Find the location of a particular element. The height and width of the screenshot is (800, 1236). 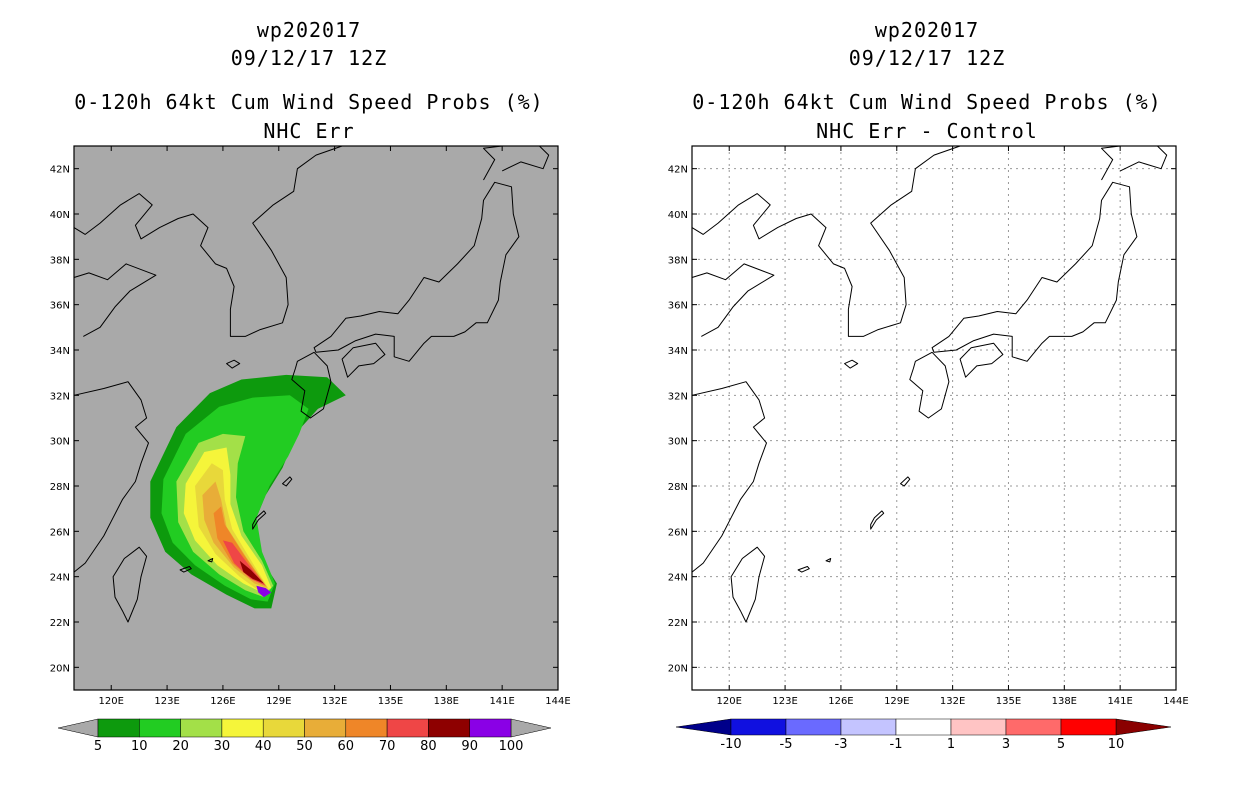

colorbar-label: 100 is located at coordinates (511, 746).